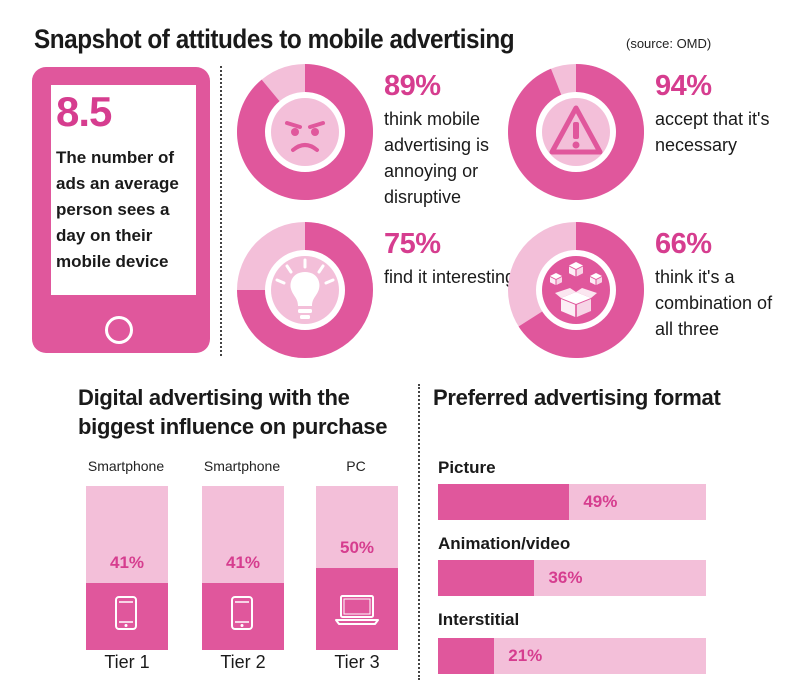 This screenshot has height=696, width=800. I want to click on tier-label: Tier 1, so click(127, 662).